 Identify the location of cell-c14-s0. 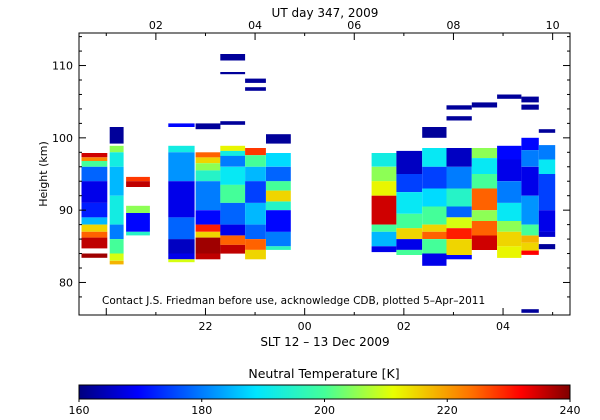
(530, 99).